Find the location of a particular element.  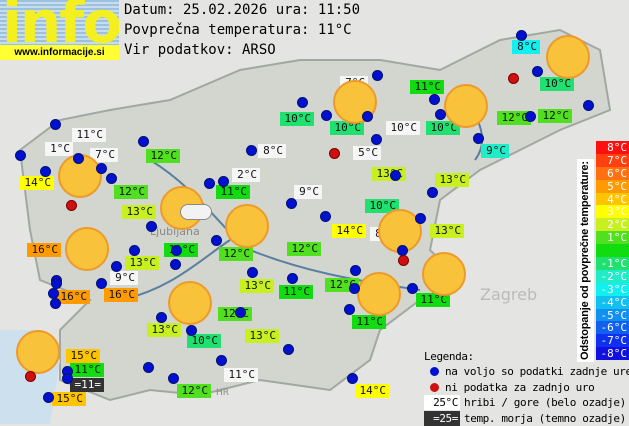

logo-url: www.informacije.si is located at coordinates (59, 52).